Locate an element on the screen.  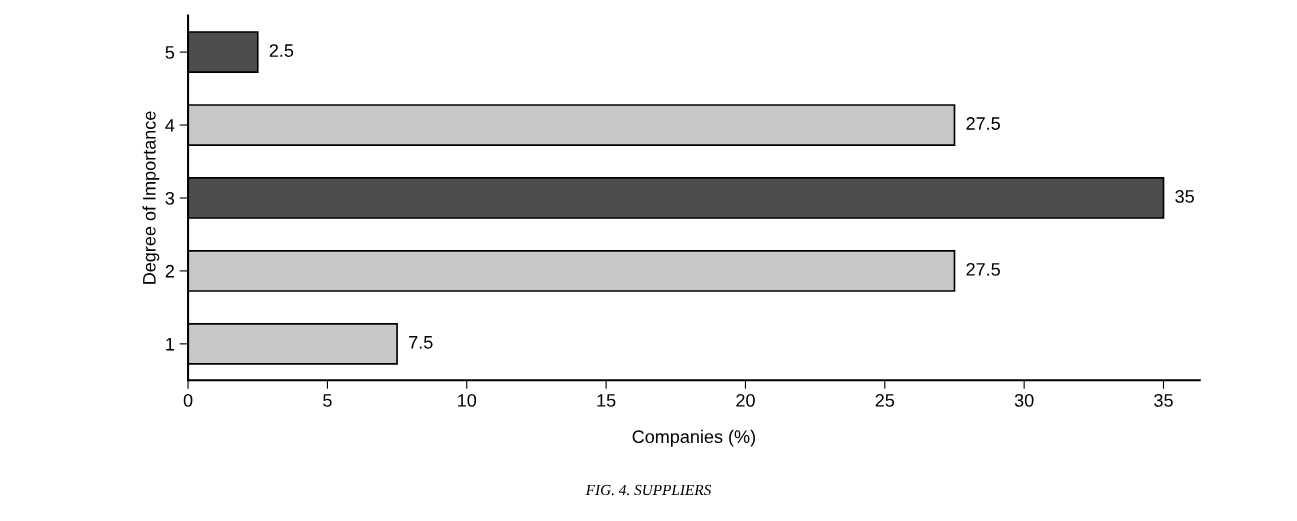
y-tick-label: 1 is located at coordinates (170, 344).